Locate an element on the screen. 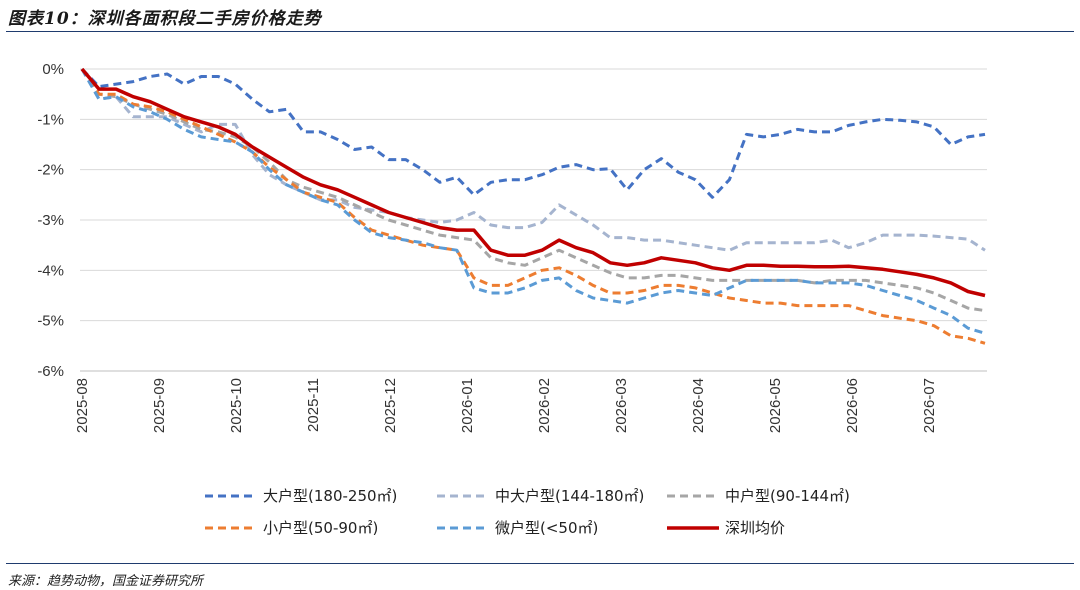  source-note: 来源：趋势动物，国金证券研究所 is located at coordinates (106, 581).